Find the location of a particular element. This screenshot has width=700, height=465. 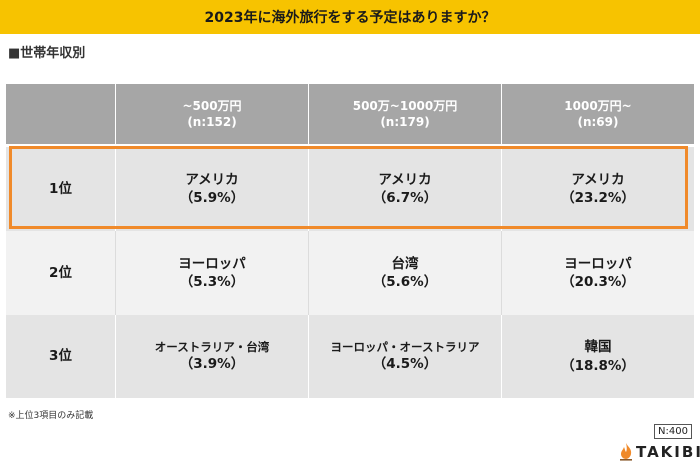

rank-cell: 3位 is located at coordinates (60, 356).